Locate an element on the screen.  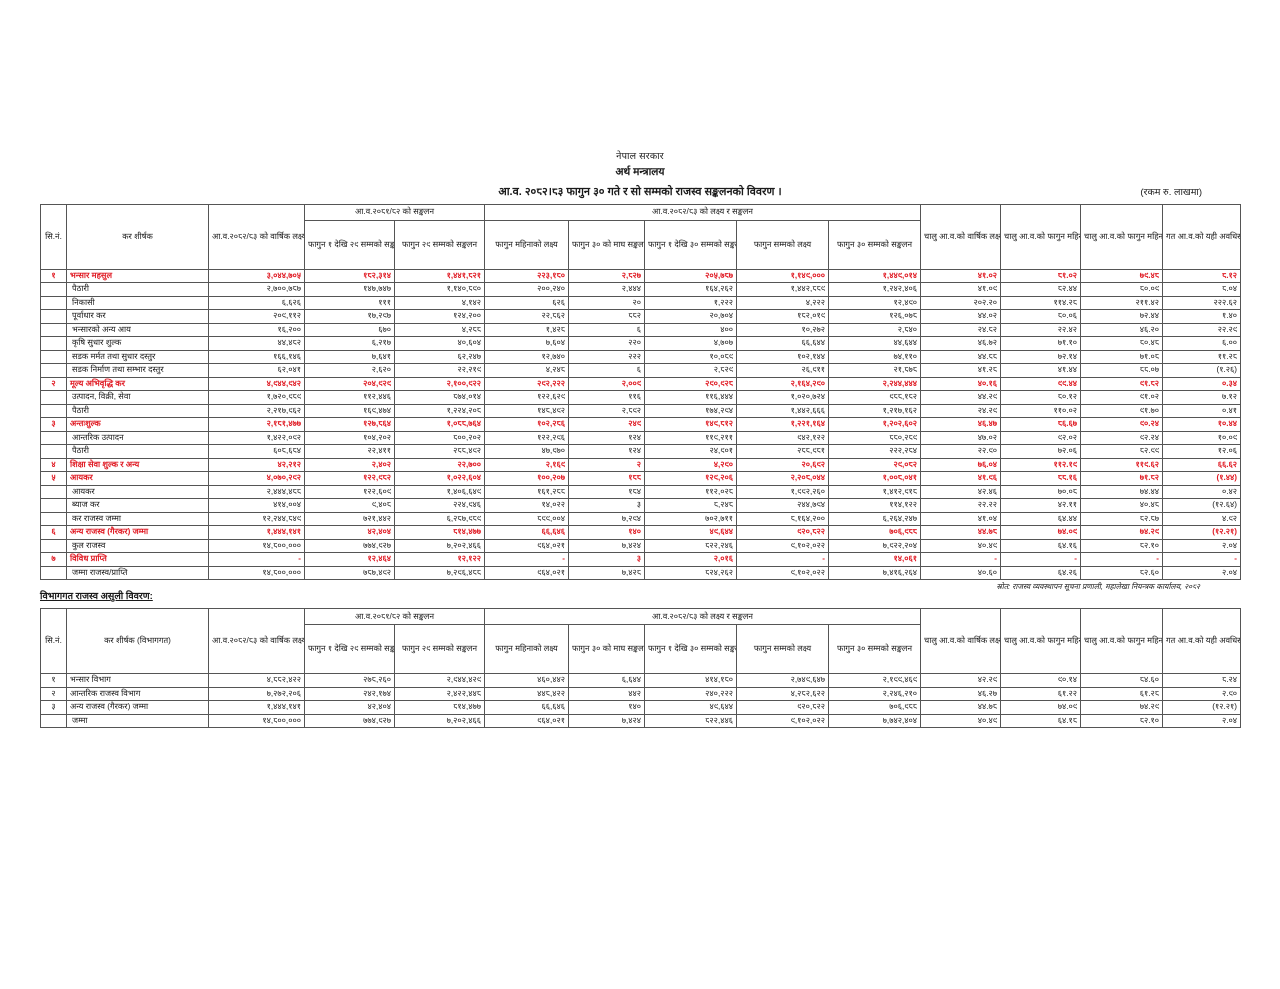
row-value: ६४.२६ is located at coordinates (1041, 573).